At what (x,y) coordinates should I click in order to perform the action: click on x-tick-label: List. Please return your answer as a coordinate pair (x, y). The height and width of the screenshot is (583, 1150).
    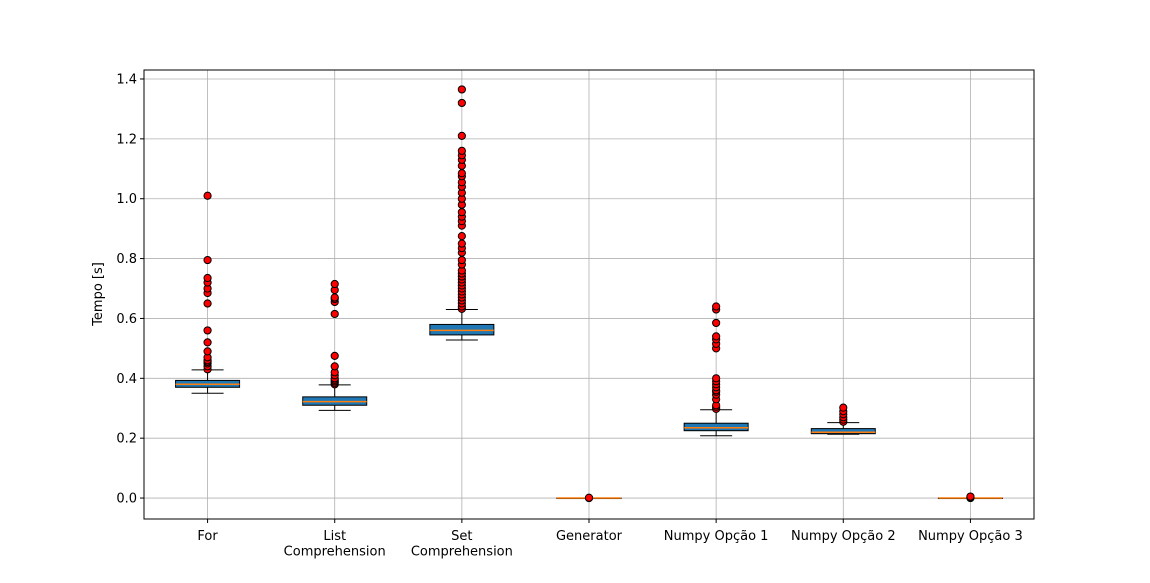
    Looking at the image, I should click on (334, 536).